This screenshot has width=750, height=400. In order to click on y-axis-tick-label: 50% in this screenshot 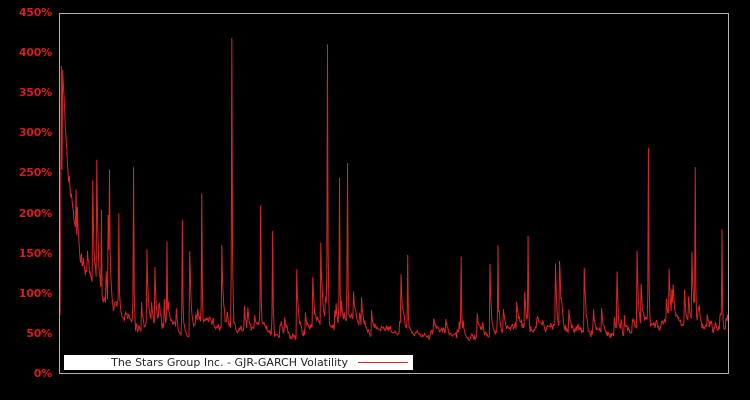, I will do `click(39, 333)`.